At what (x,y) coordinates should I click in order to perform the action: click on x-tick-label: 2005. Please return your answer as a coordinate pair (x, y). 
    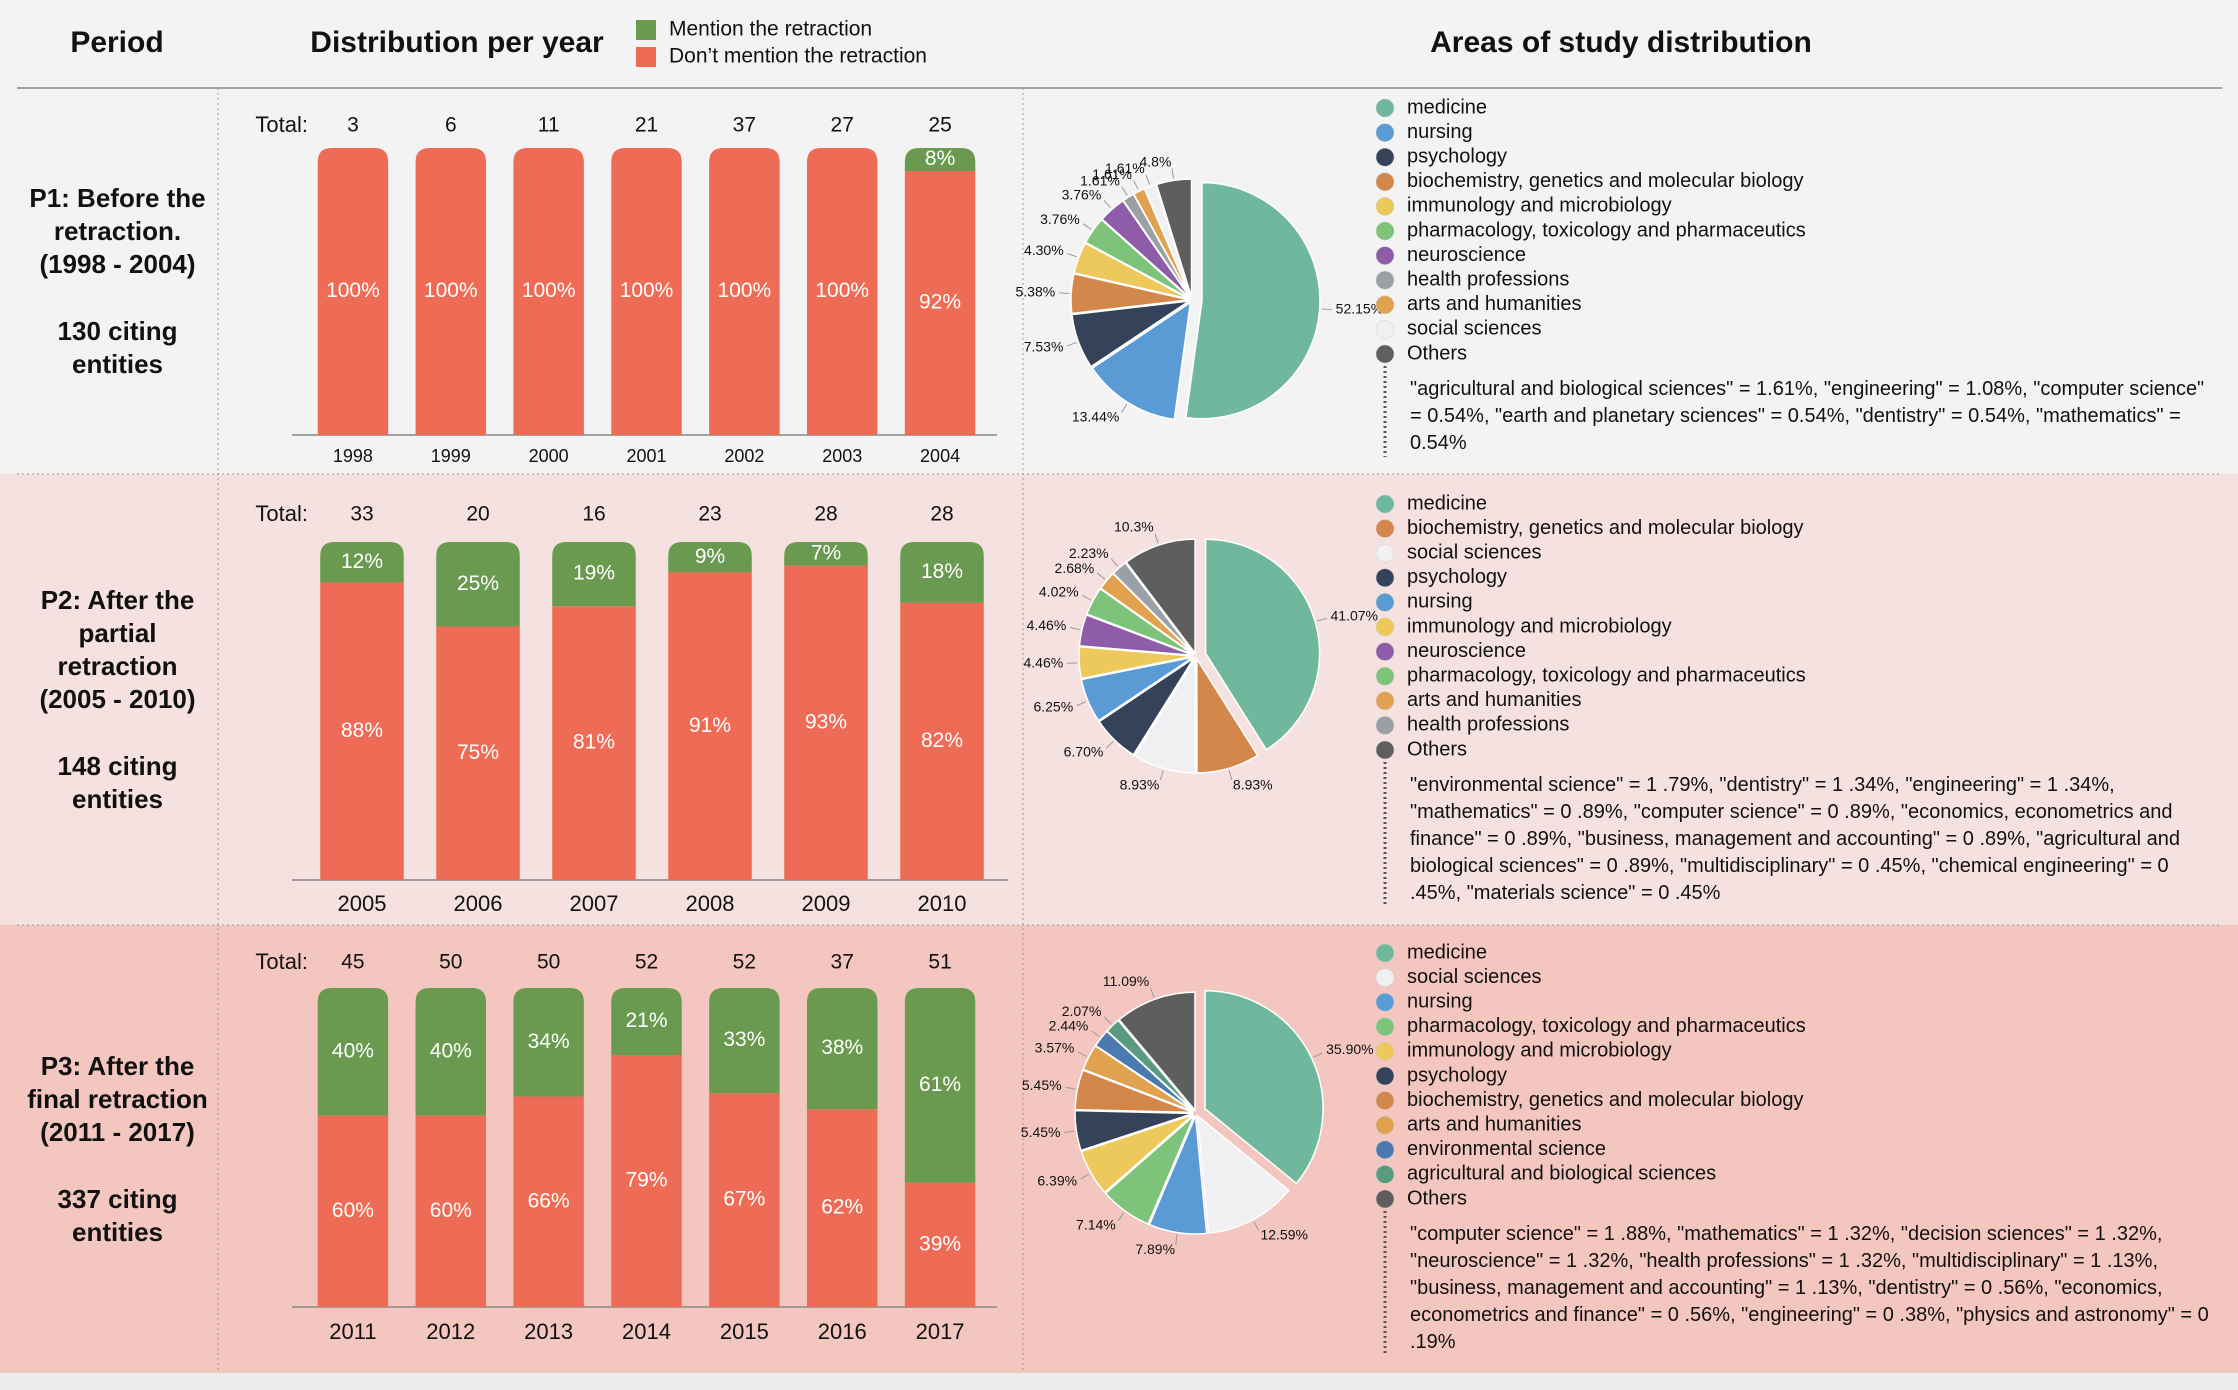
    Looking at the image, I should click on (362, 903).